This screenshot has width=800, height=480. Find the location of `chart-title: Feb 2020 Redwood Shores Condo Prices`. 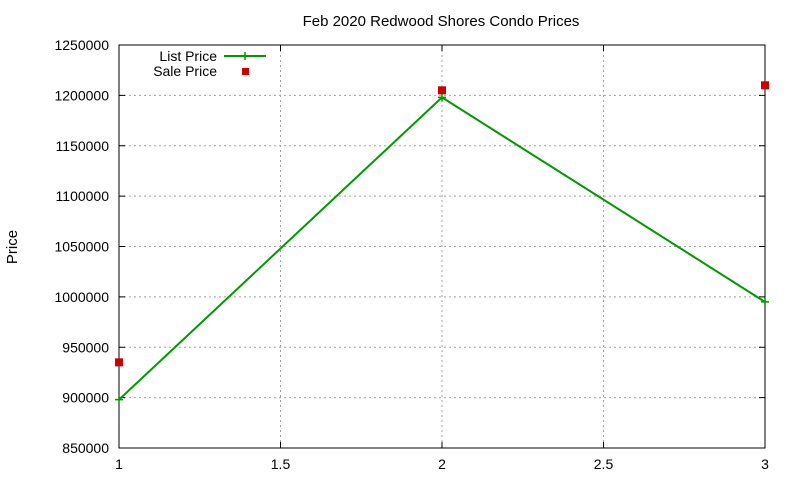

chart-title: Feb 2020 Redwood Shores Condo Prices is located at coordinates (441, 21).